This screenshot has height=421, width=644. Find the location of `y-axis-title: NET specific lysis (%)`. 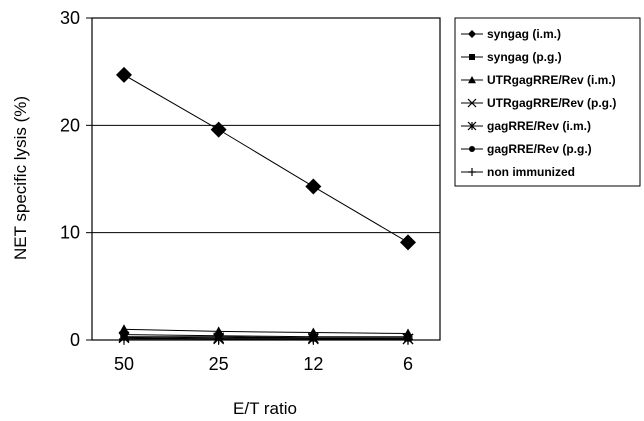

y-axis-title: NET specific lysis (%) is located at coordinates (20, 178).